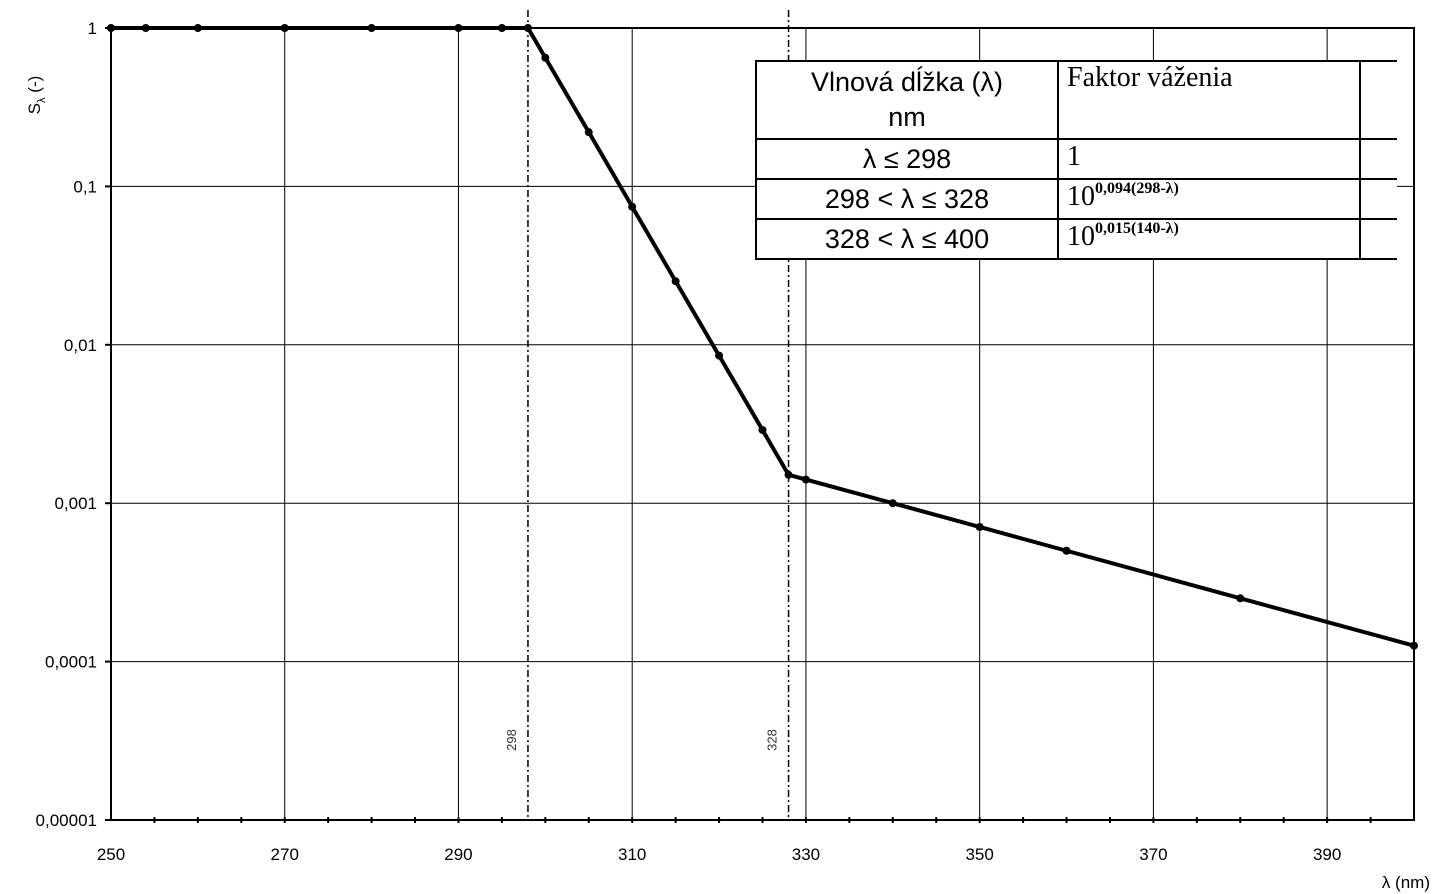 The image size is (1445, 894). What do you see at coordinates (1209, 159) in the screenshot?
I see `factor-cell: 1` at bounding box center [1209, 159].